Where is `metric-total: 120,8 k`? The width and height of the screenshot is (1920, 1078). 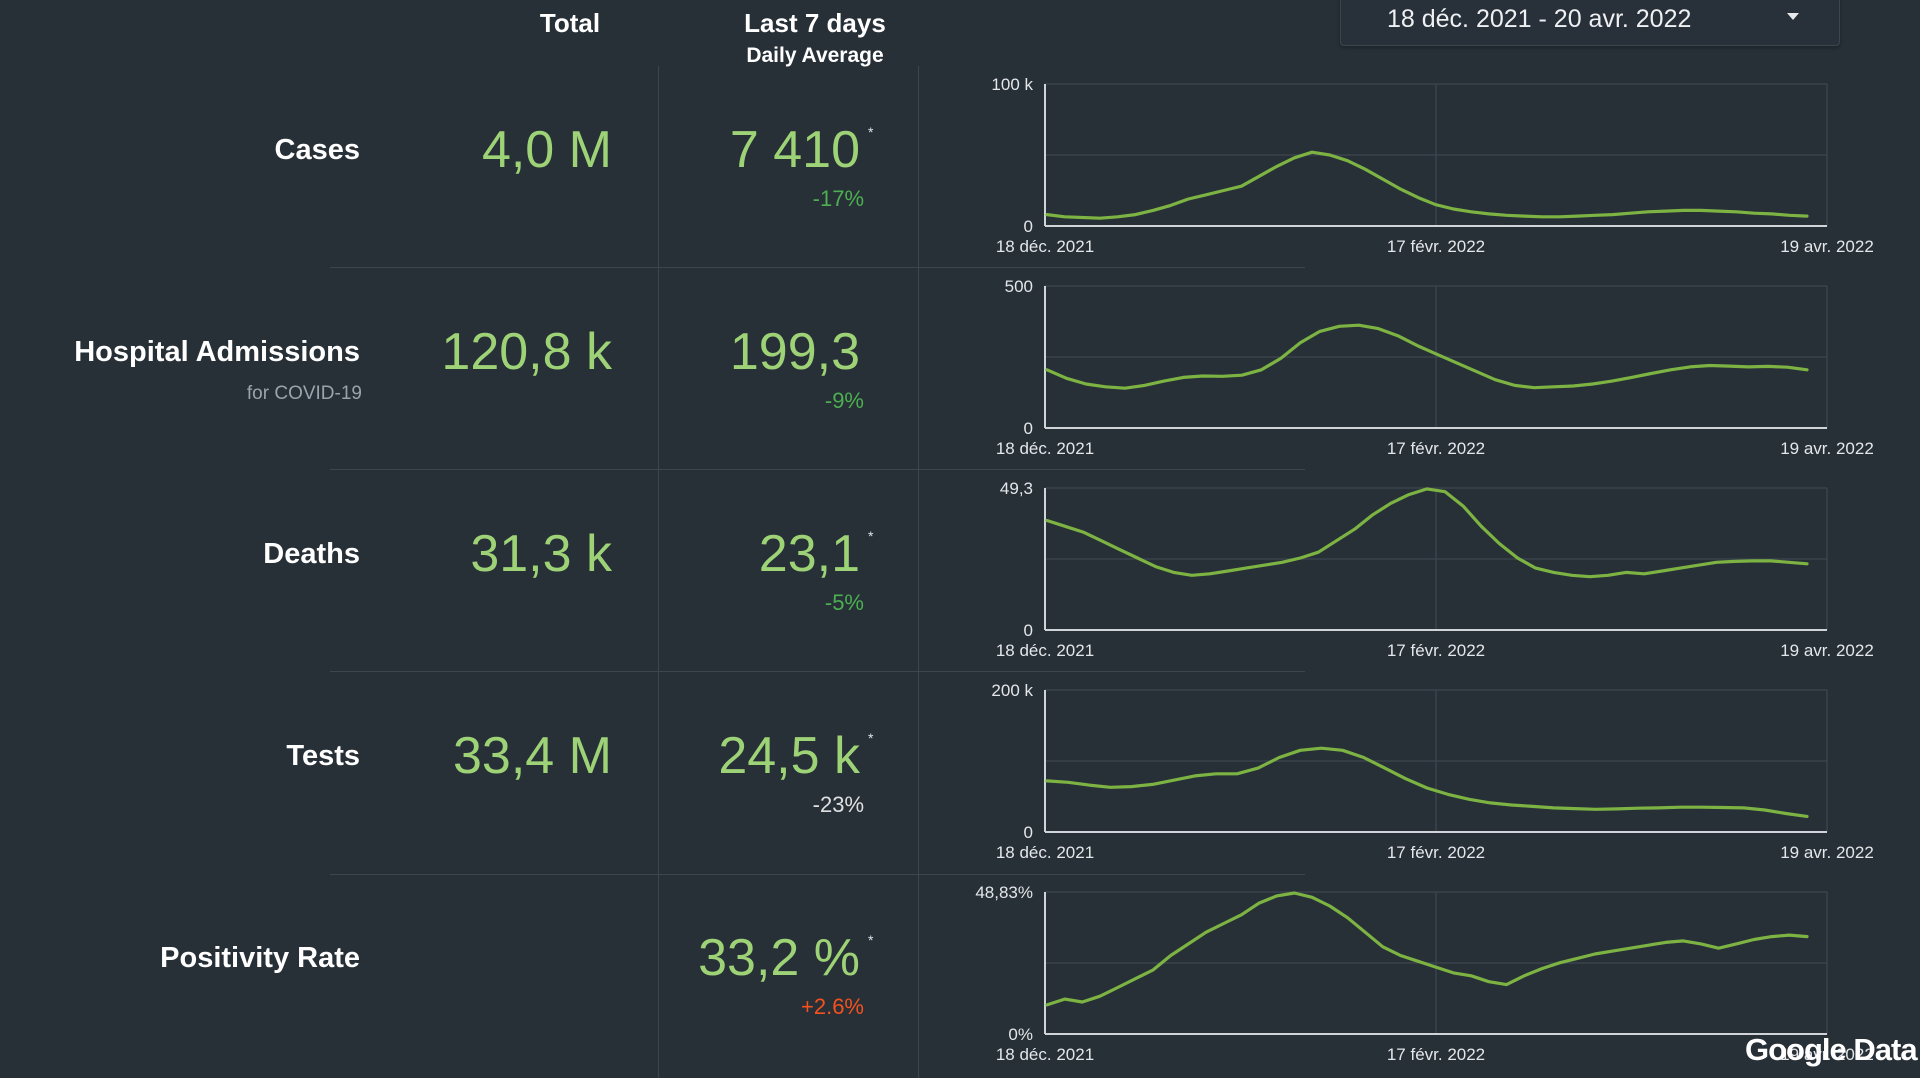
metric-total: 120,8 k is located at coordinates (526, 352).